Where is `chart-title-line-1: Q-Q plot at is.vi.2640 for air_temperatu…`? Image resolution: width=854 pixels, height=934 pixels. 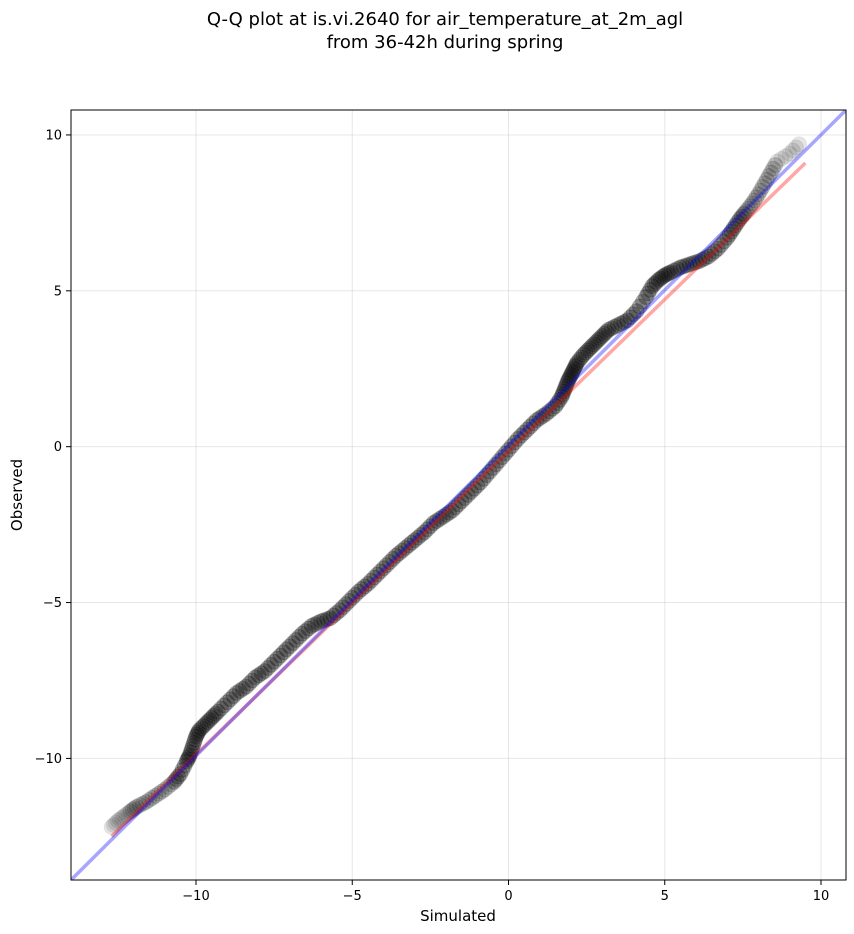
chart-title-line-1: Q-Q plot at is.vi.2640 for air_temperatu… is located at coordinates (445, 19).